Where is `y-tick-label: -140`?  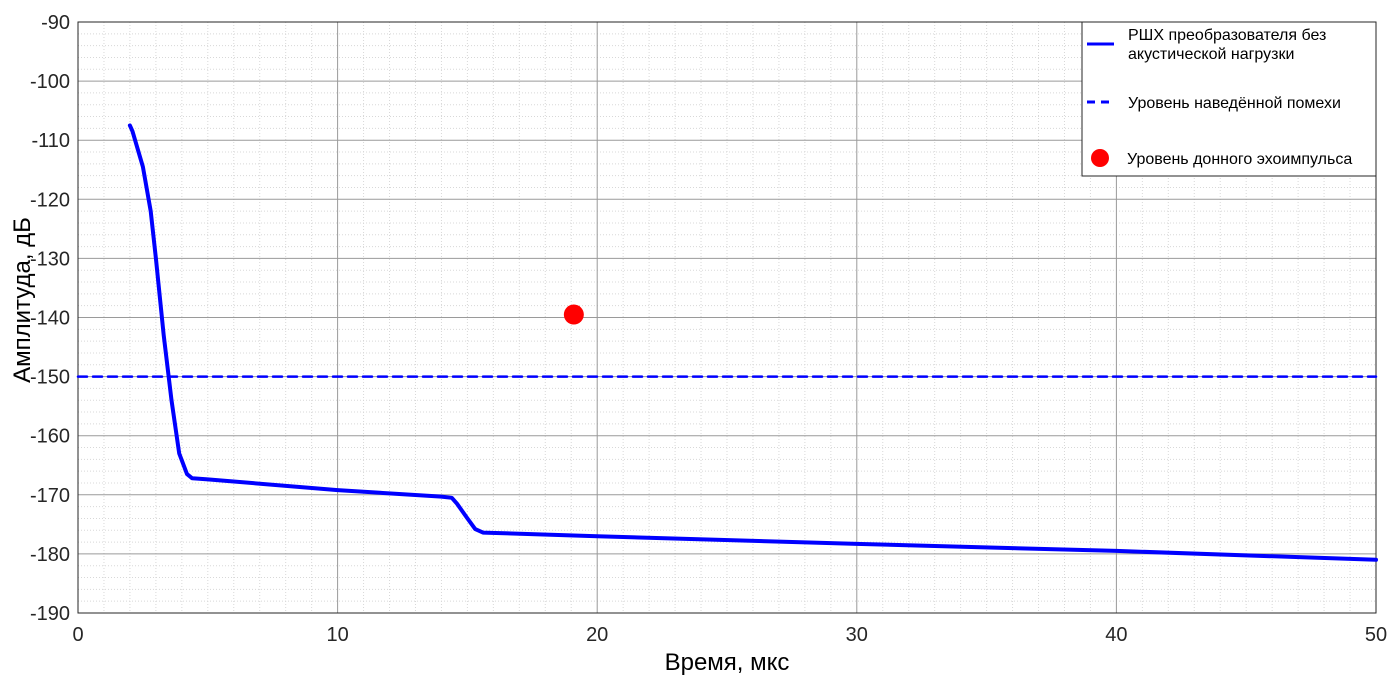 y-tick-label: -140 is located at coordinates (50, 319).